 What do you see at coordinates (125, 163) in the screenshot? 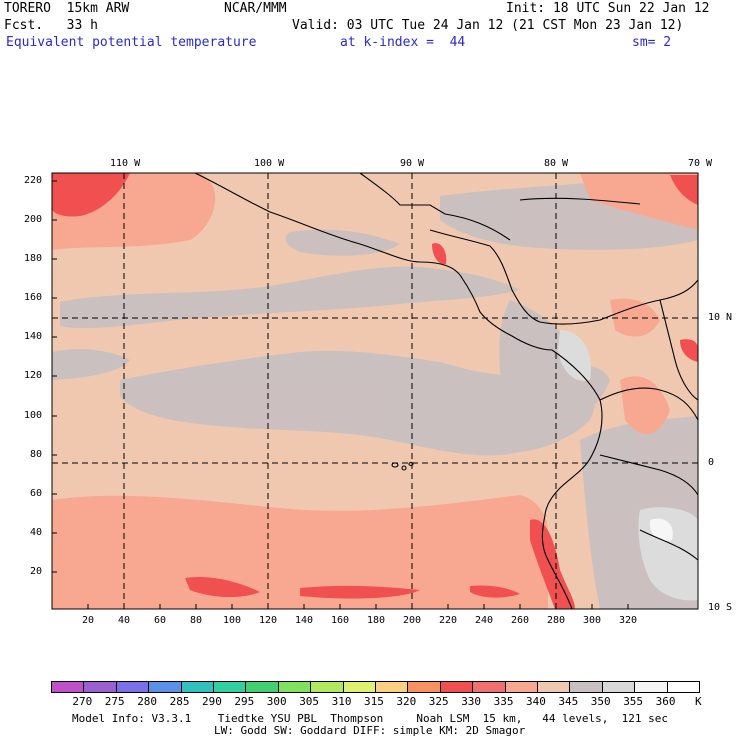
I see `lon-label-110w: 110 W` at bounding box center [125, 163].